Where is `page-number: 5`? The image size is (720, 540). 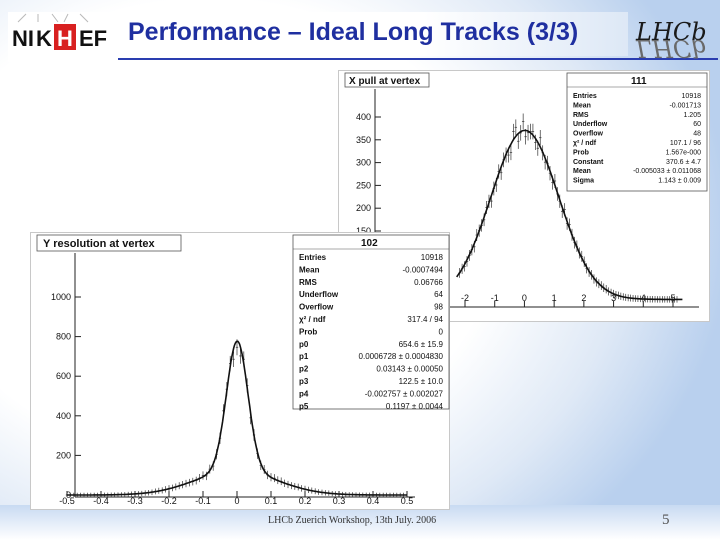 page-number: 5 is located at coordinates (666, 520).